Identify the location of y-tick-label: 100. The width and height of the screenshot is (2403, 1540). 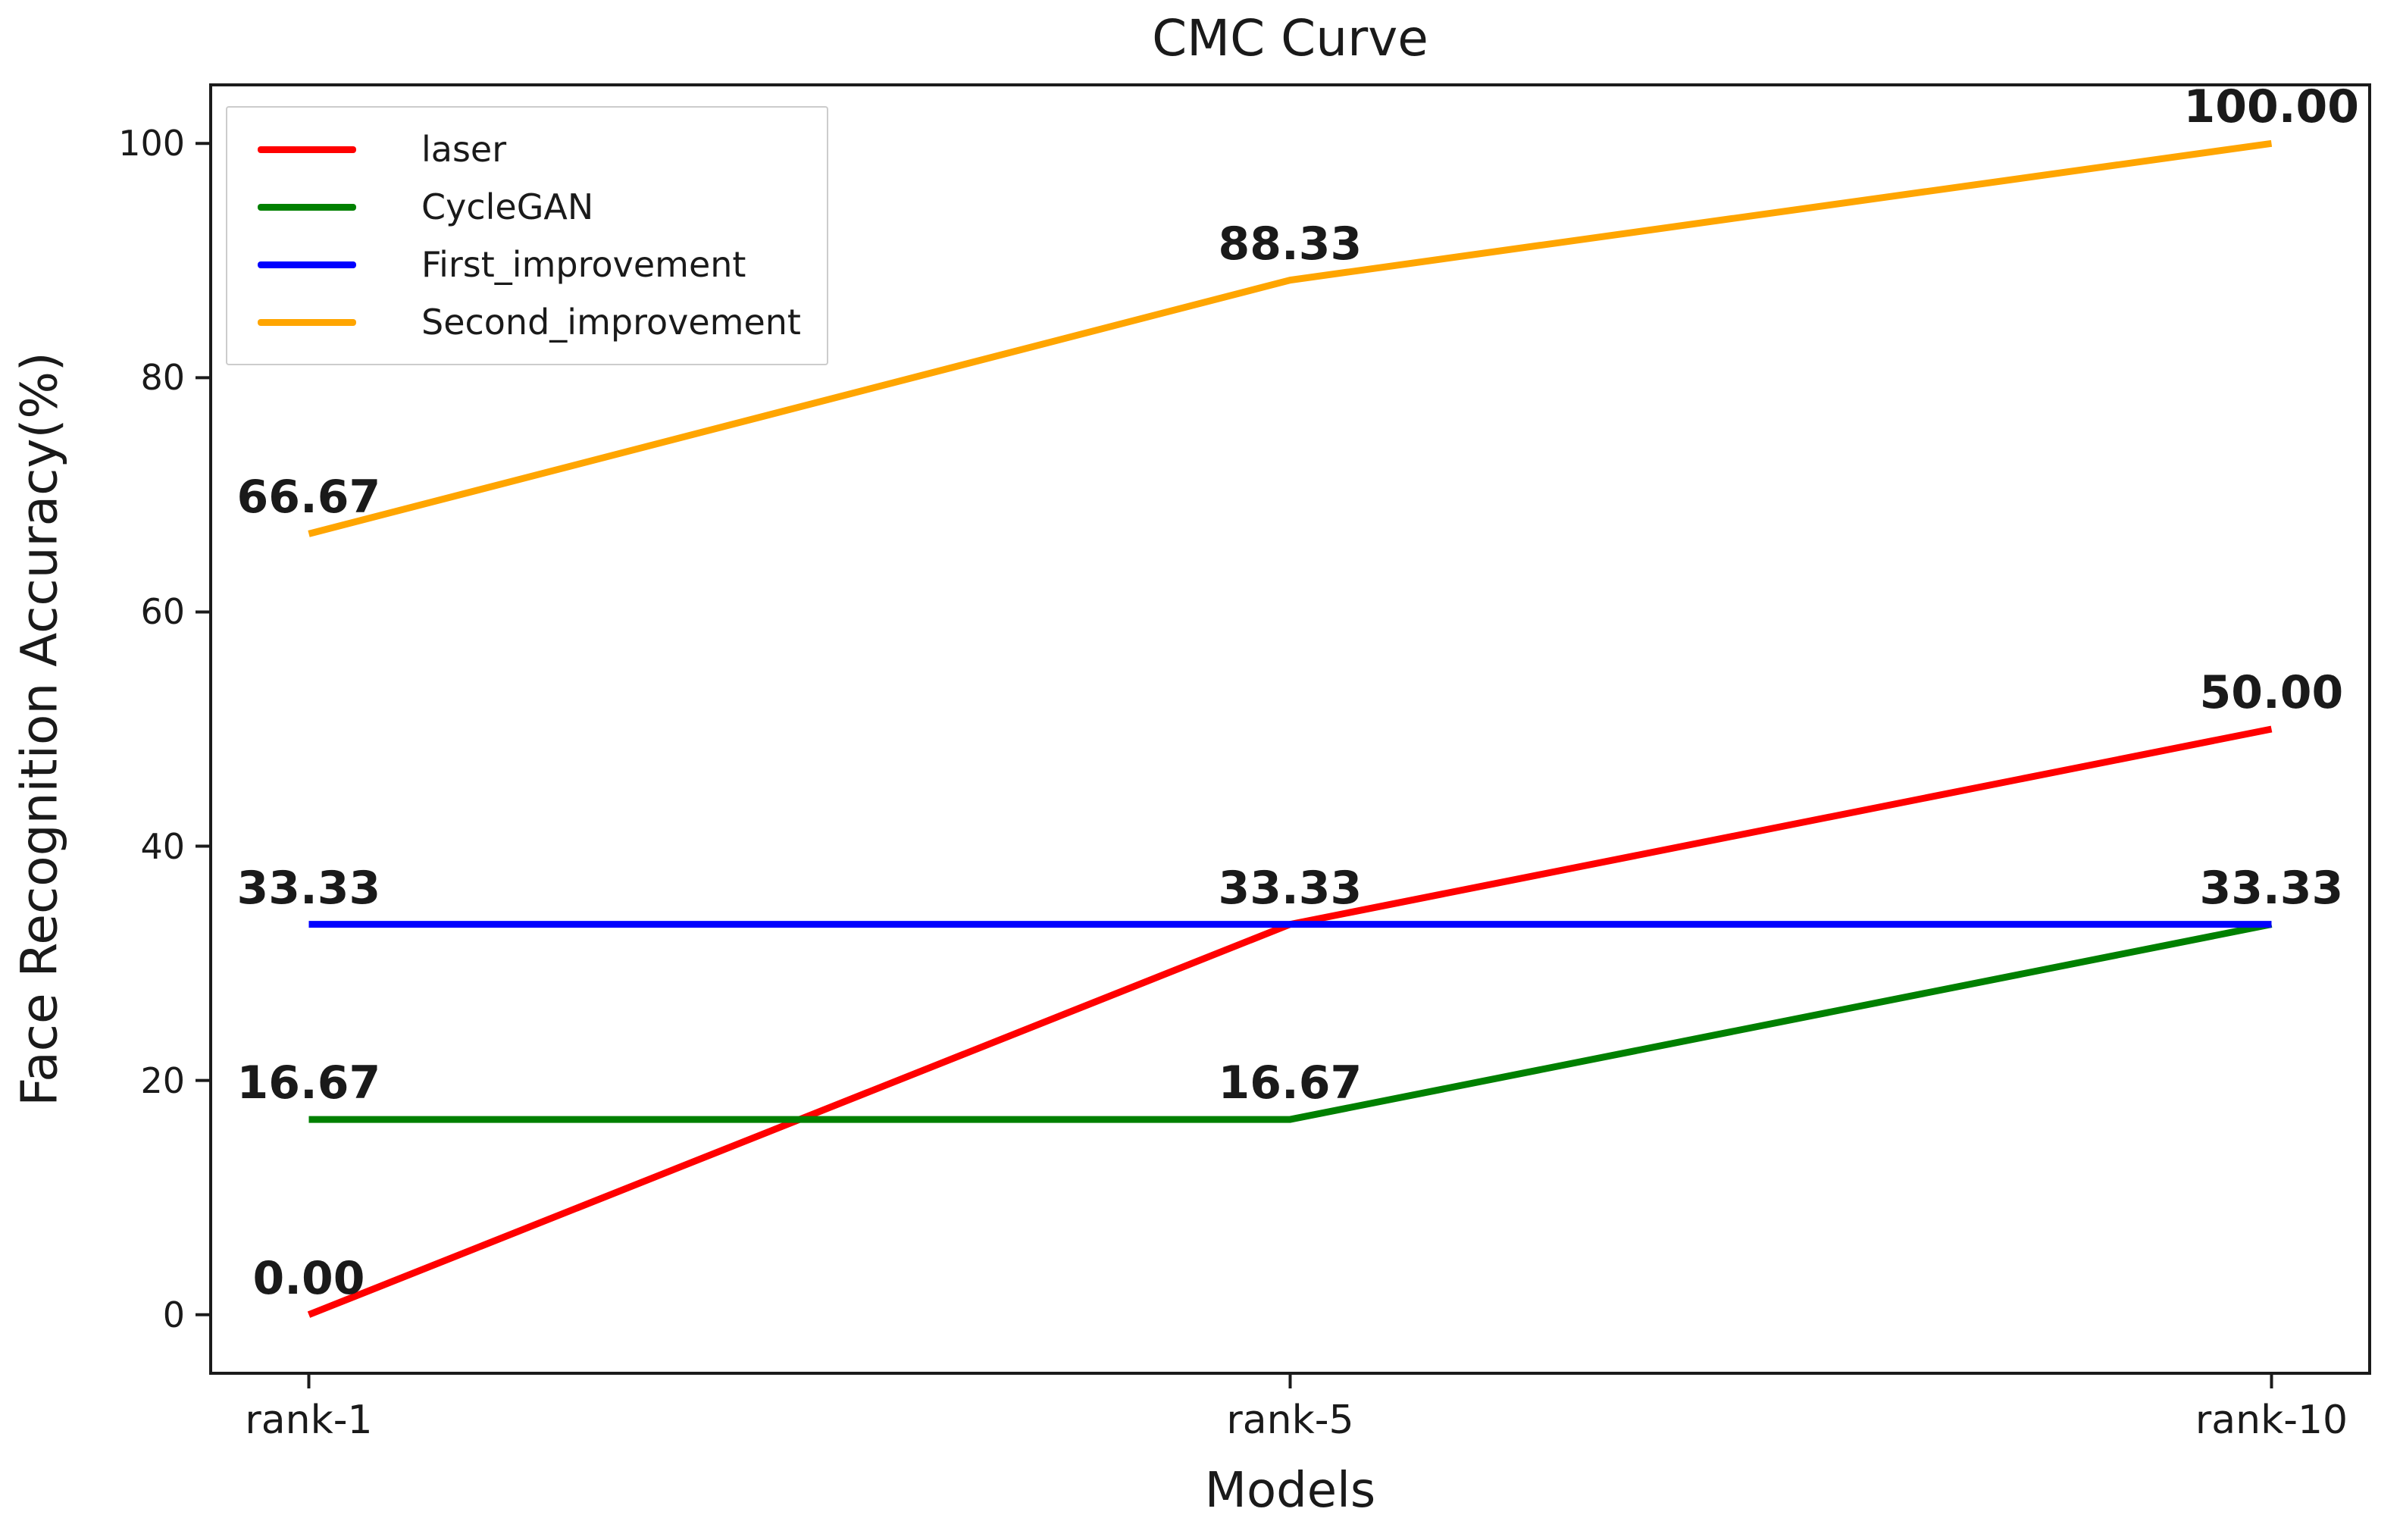
(151, 143).